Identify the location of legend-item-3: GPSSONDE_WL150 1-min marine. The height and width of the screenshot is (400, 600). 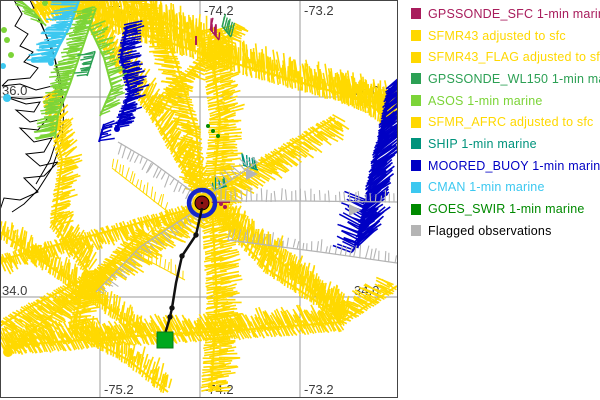
(300, 79).